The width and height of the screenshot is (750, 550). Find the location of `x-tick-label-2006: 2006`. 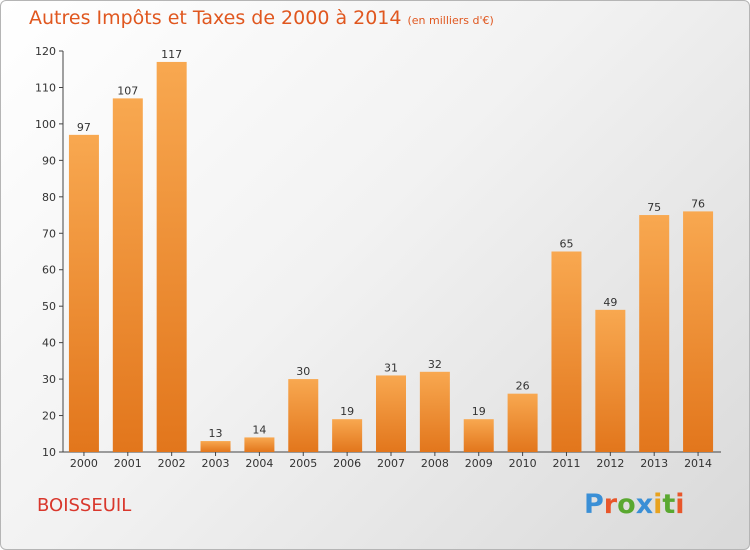

x-tick-label-2006: 2006 is located at coordinates (347, 463).